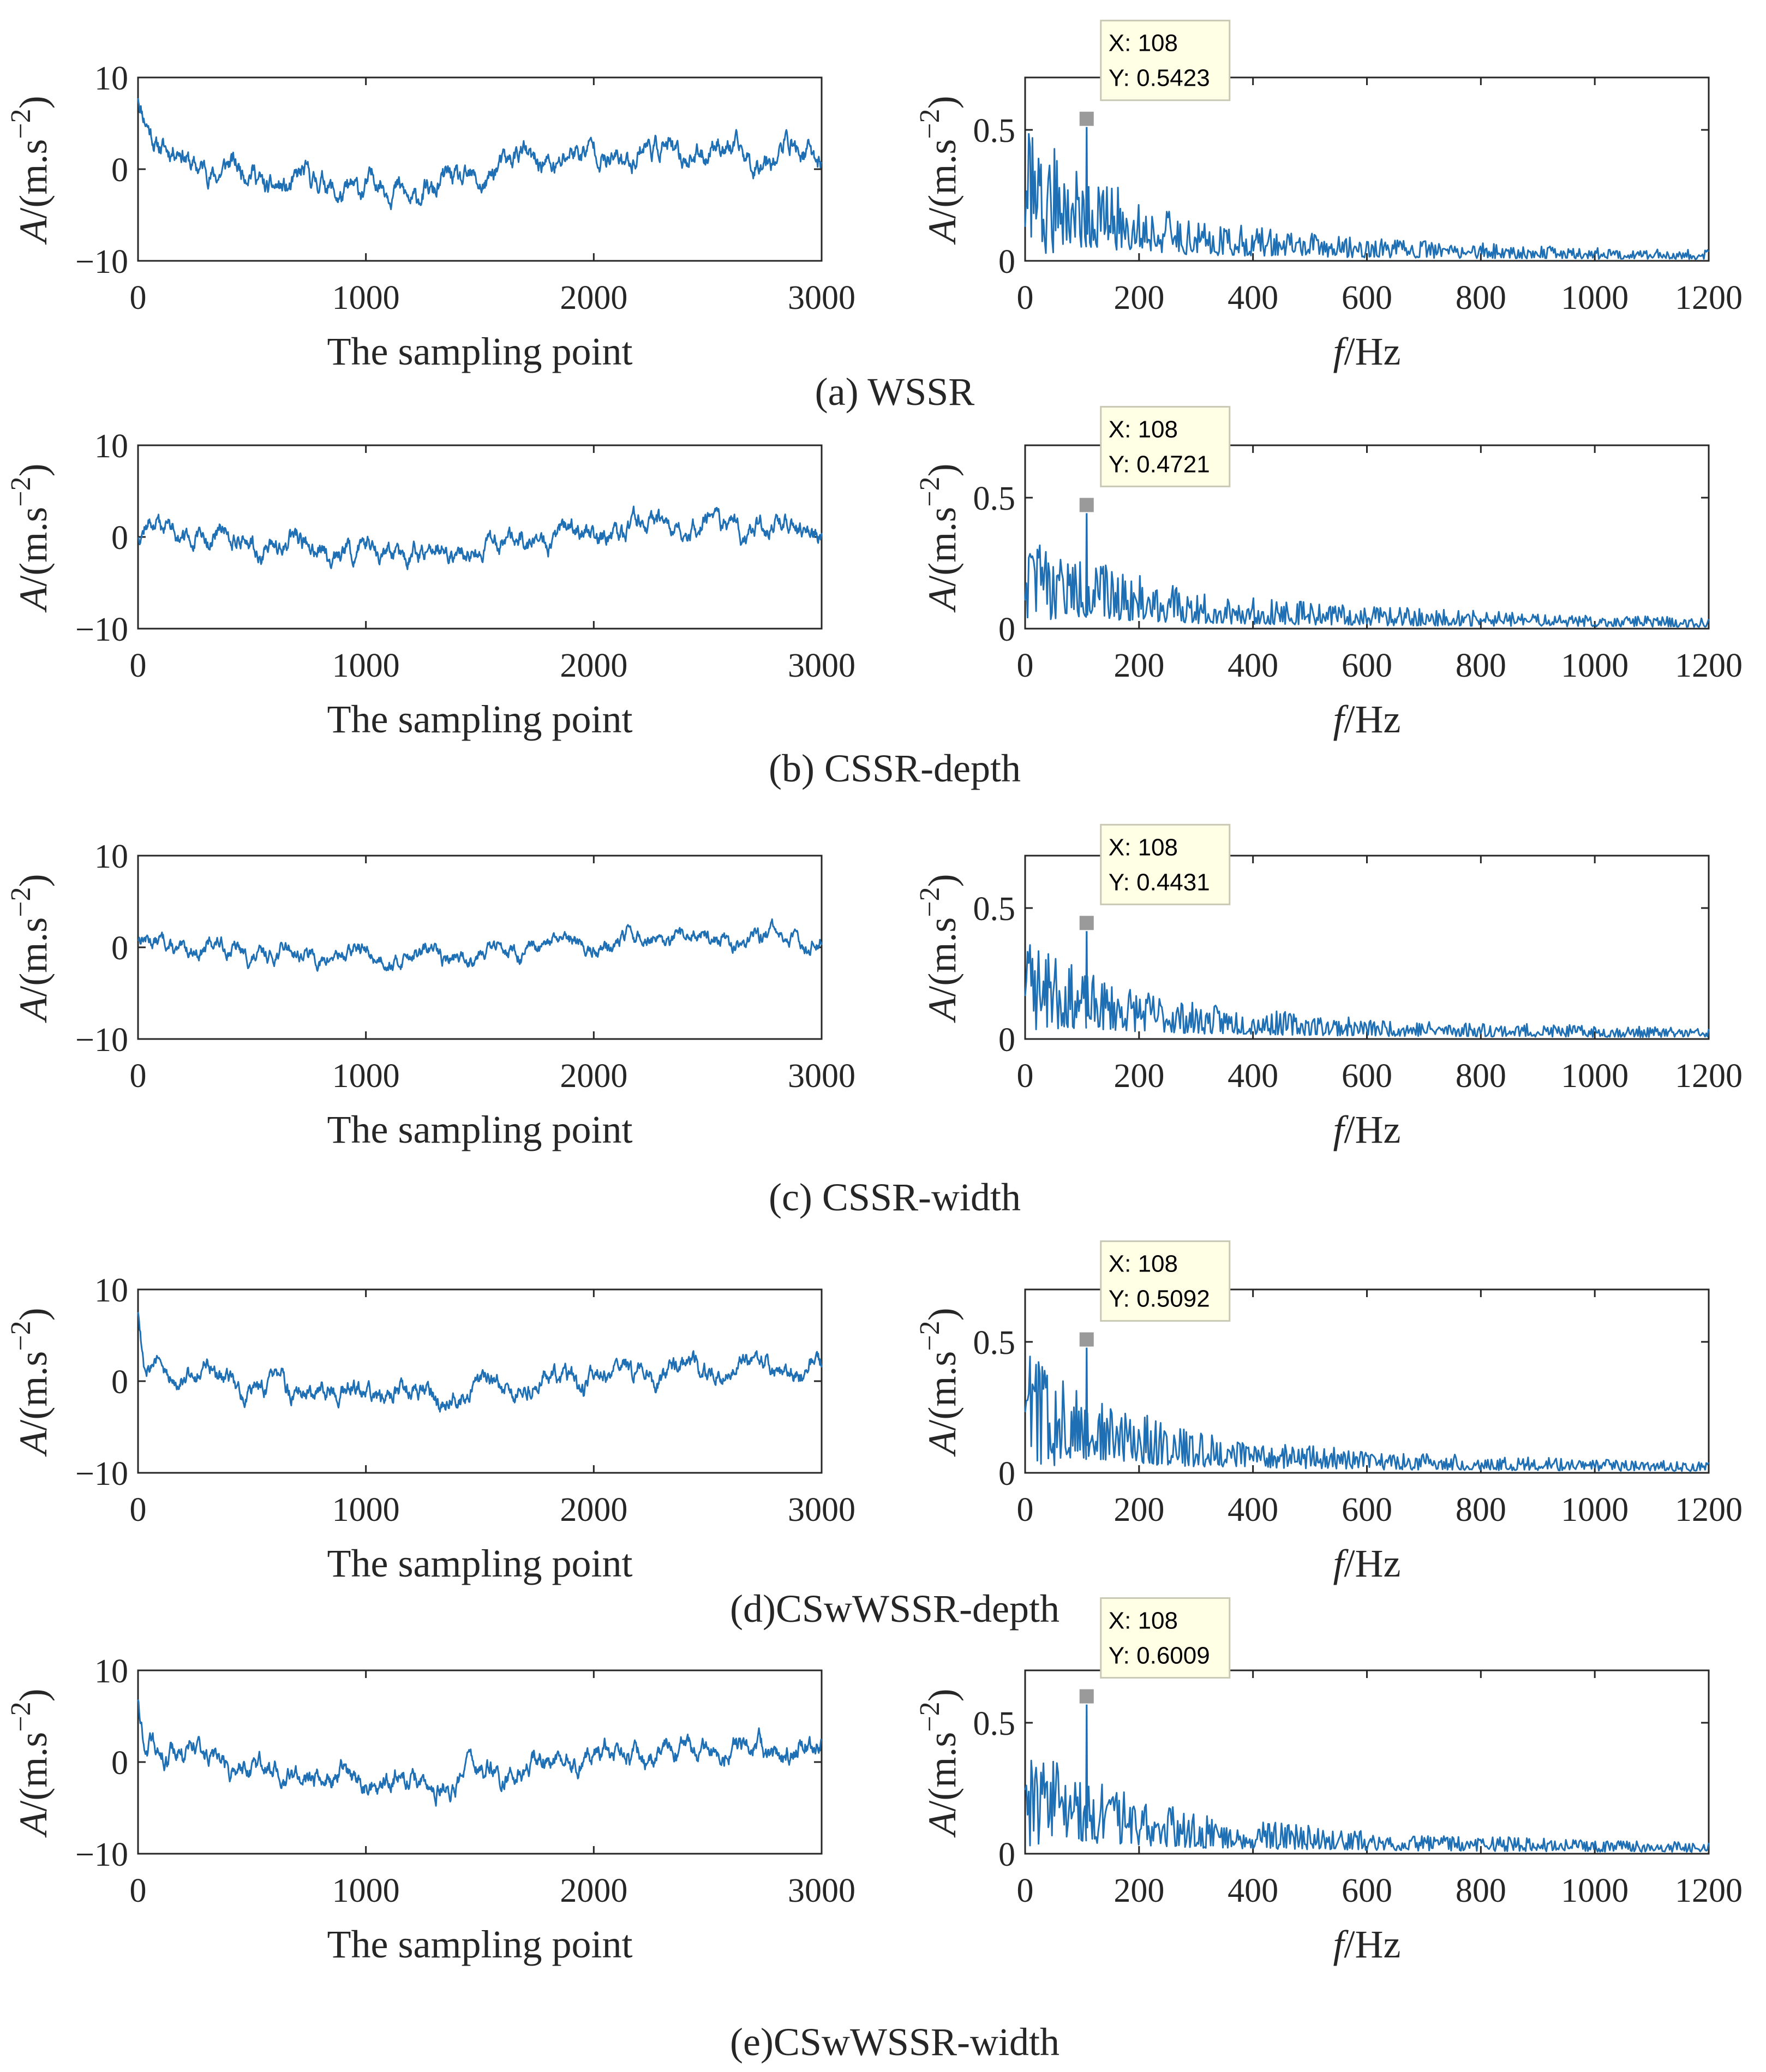 This screenshot has height=2072, width=1766. Describe the element at coordinates (480, 537) in the screenshot. I see `plot-frame` at that location.